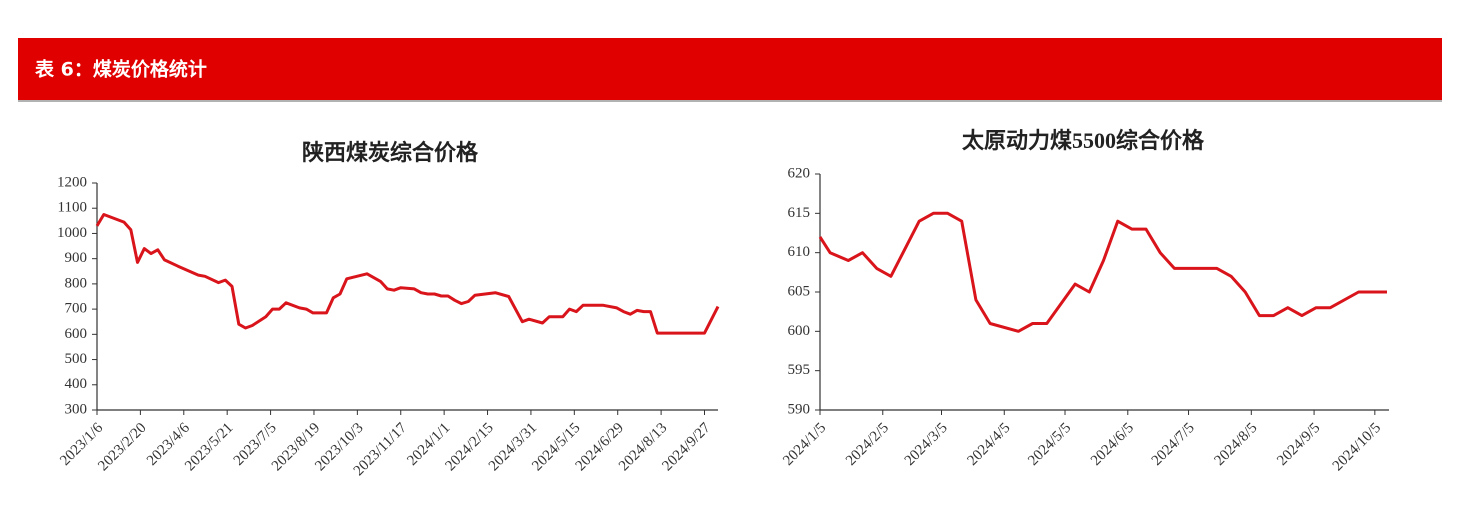  Describe the element at coordinates (1049, 444) in the screenshot. I see `x-tick-label: 2024/5/5` at that location.